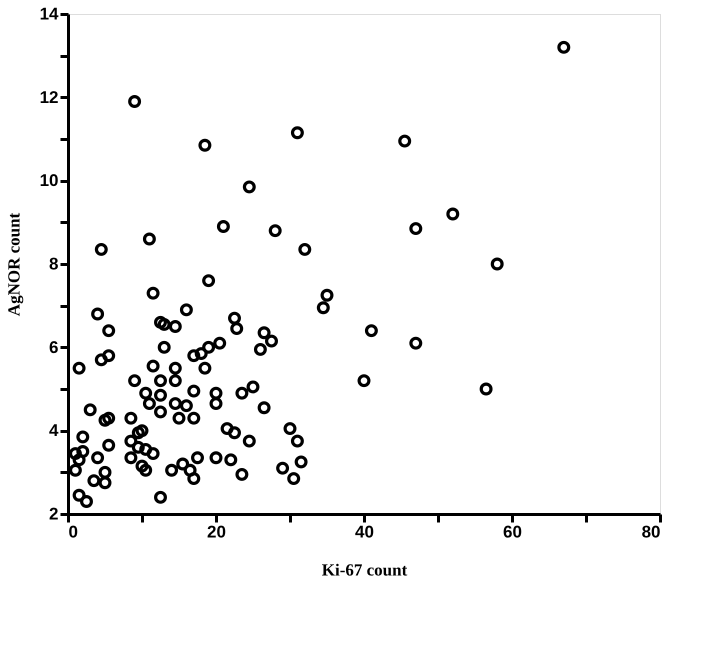  Describe the element at coordinates (14, 264) in the screenshot. I see `y-axis-title: AgNOR count` at that location.